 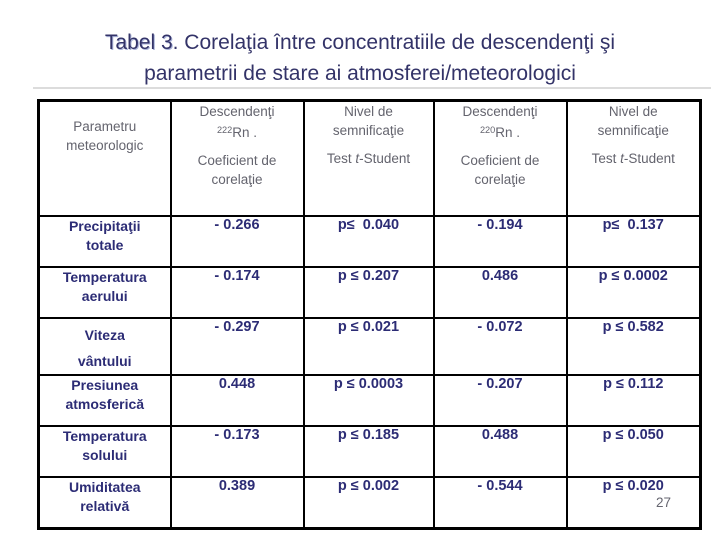 What do you see at coordinates (104, 451) in the screenshot?
I see `row-label: Temperatura solului` at bounding box center [104, 451].